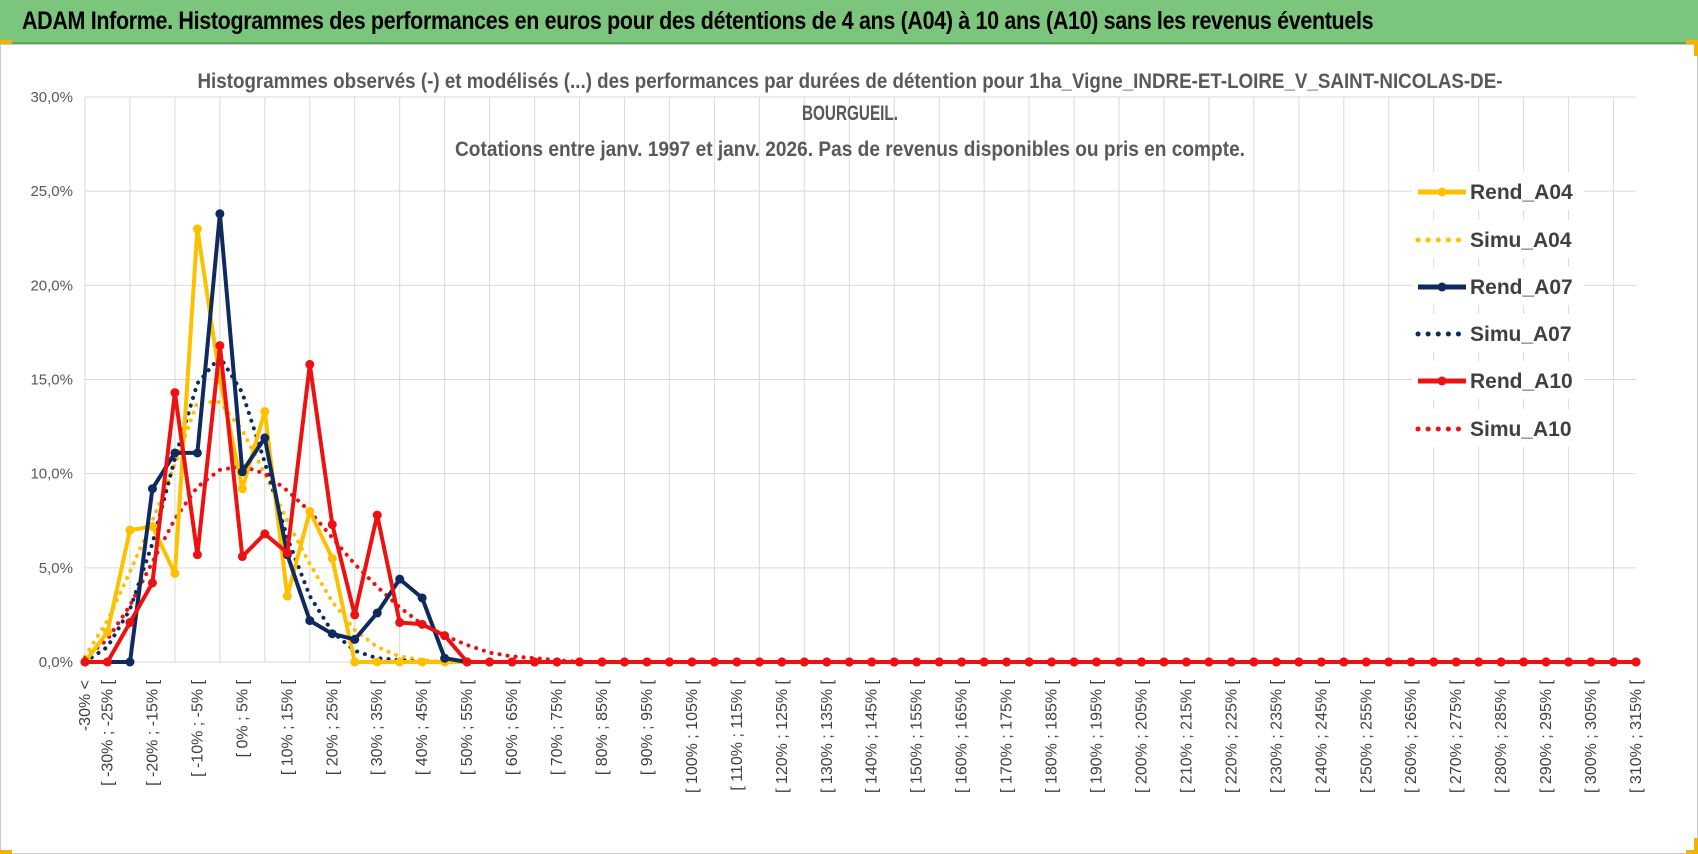 This screenshot has height=854, width=1698. What do you see at coordinates (56, 662) in the screenshot?
I see `y-tick-label: 0,0%` at bounding box center [56, 662].